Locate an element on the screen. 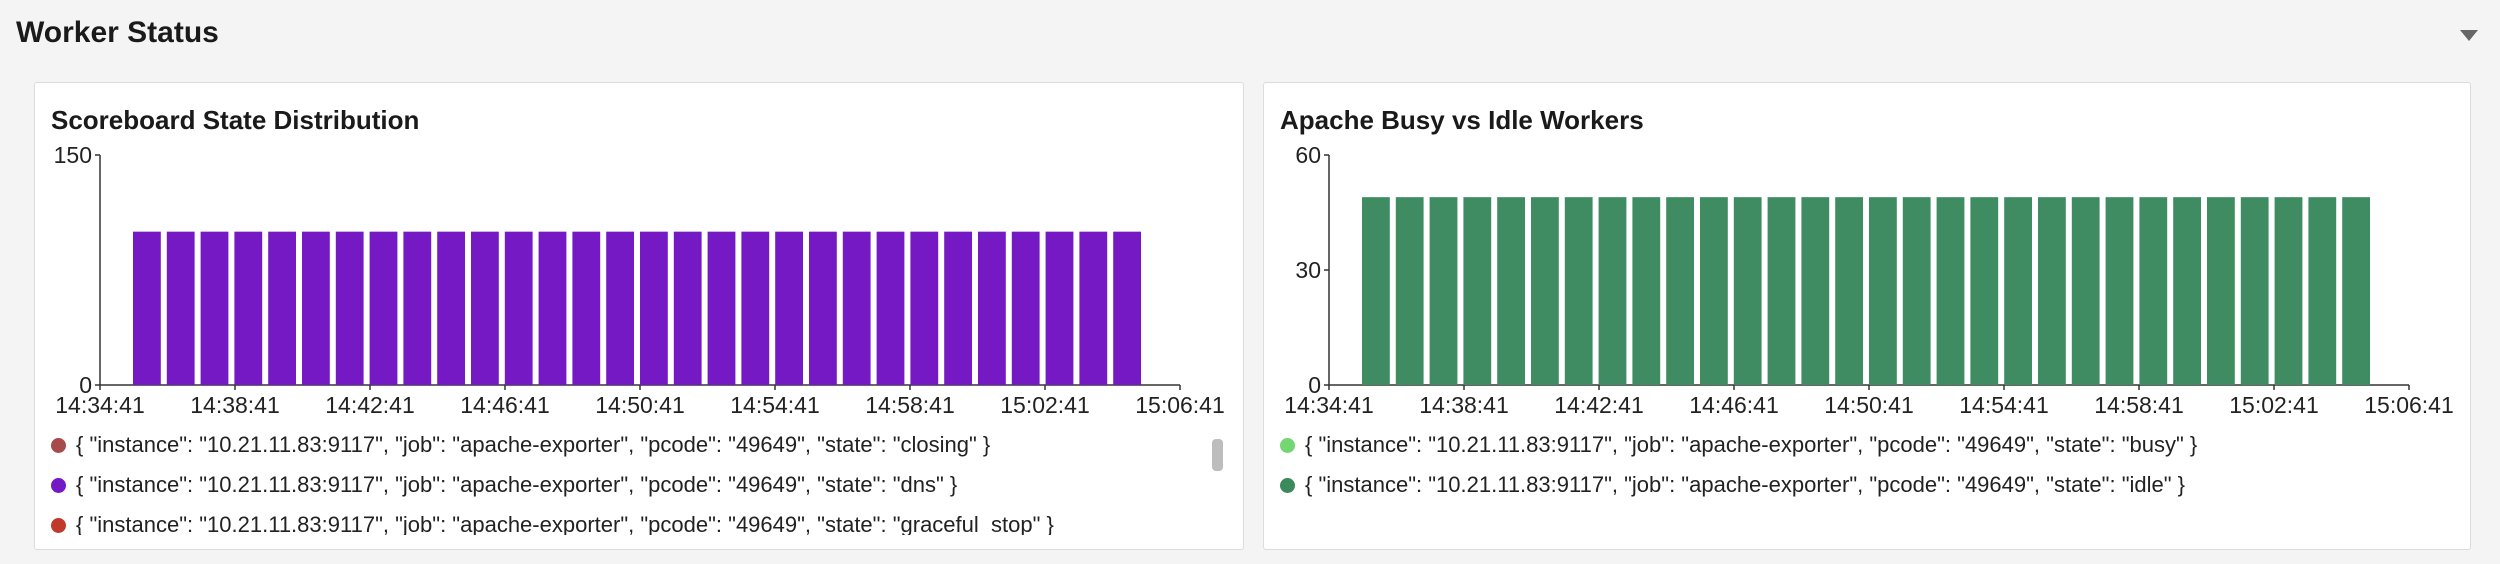 The image size is (2500, 564). y-tick-label: 150 is located at coordinates (73, 155).